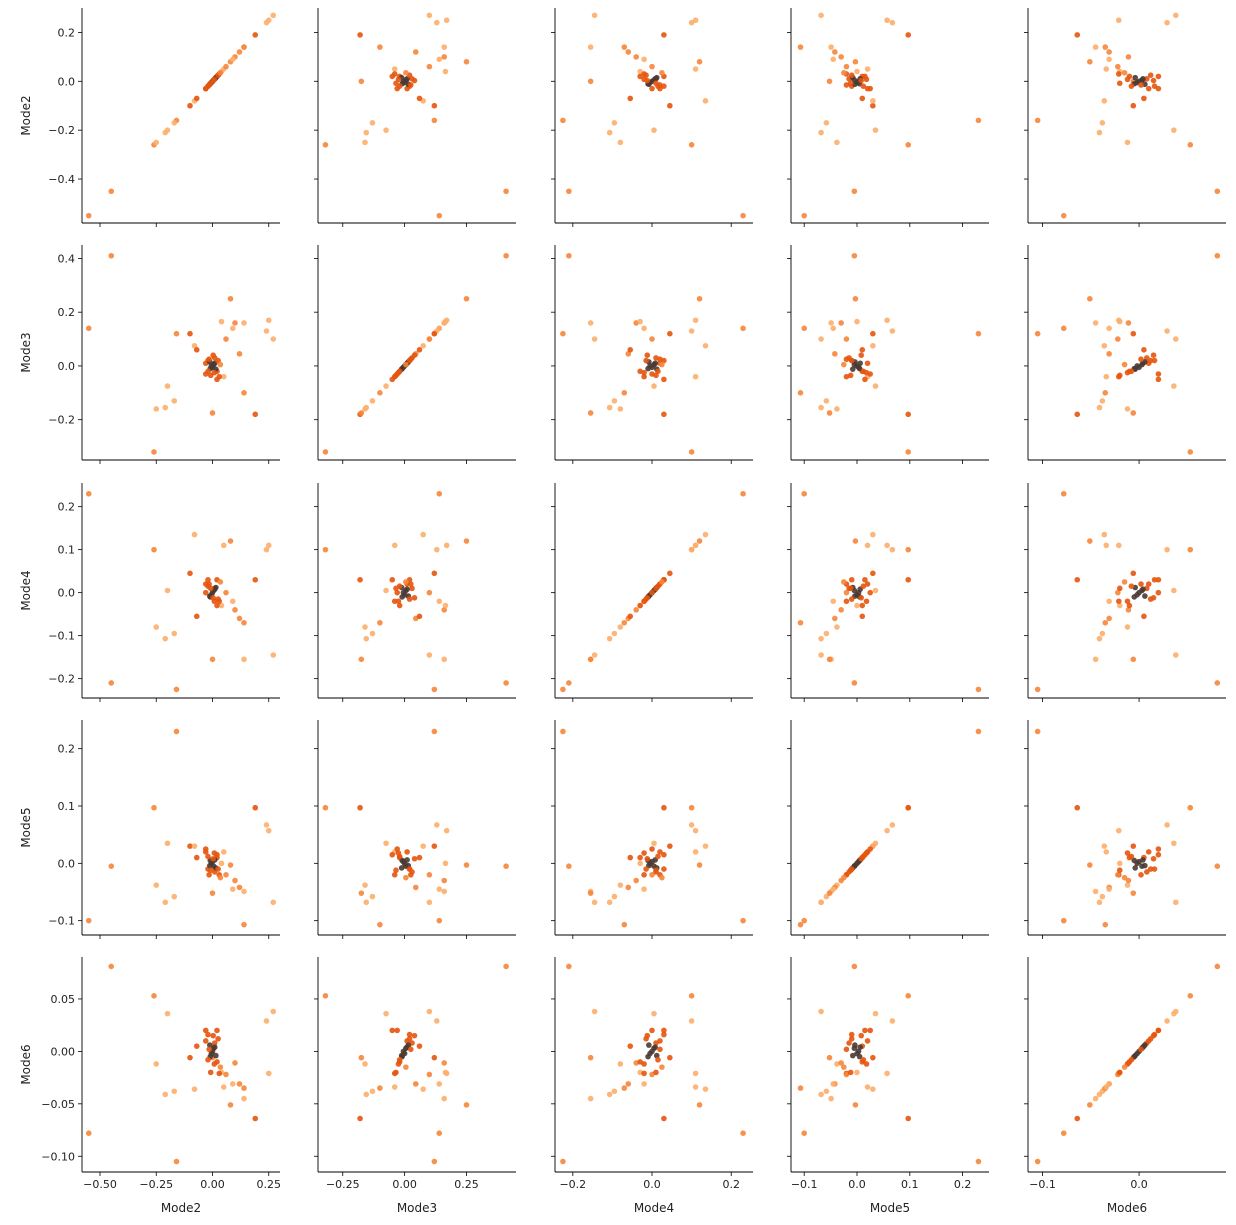 Image resolution: width=1236 pixels, height=1225 pixels. Describe the element at coordinates (70, 312) in the screenshot. I see `y-tick: 0.2` at that location.